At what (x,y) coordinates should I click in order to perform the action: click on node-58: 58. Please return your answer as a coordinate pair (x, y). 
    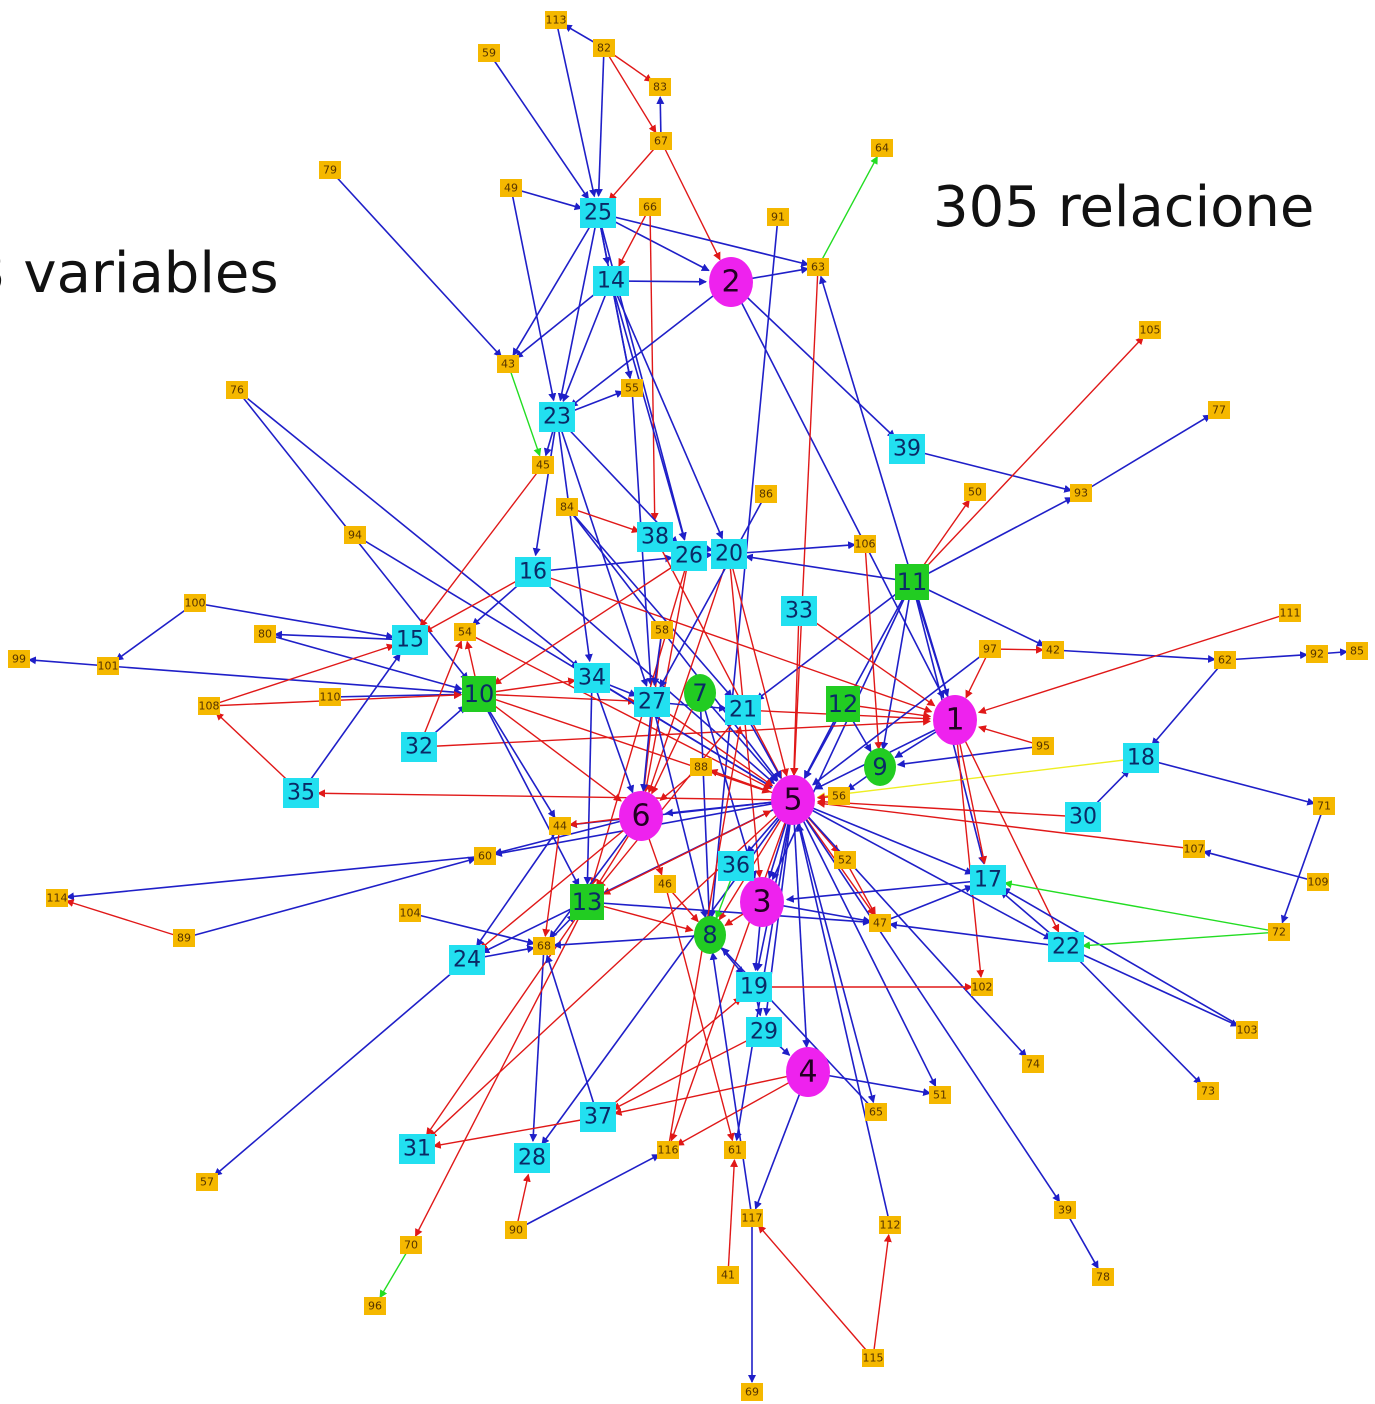
    Looking at the image, I should click on (662, 630).